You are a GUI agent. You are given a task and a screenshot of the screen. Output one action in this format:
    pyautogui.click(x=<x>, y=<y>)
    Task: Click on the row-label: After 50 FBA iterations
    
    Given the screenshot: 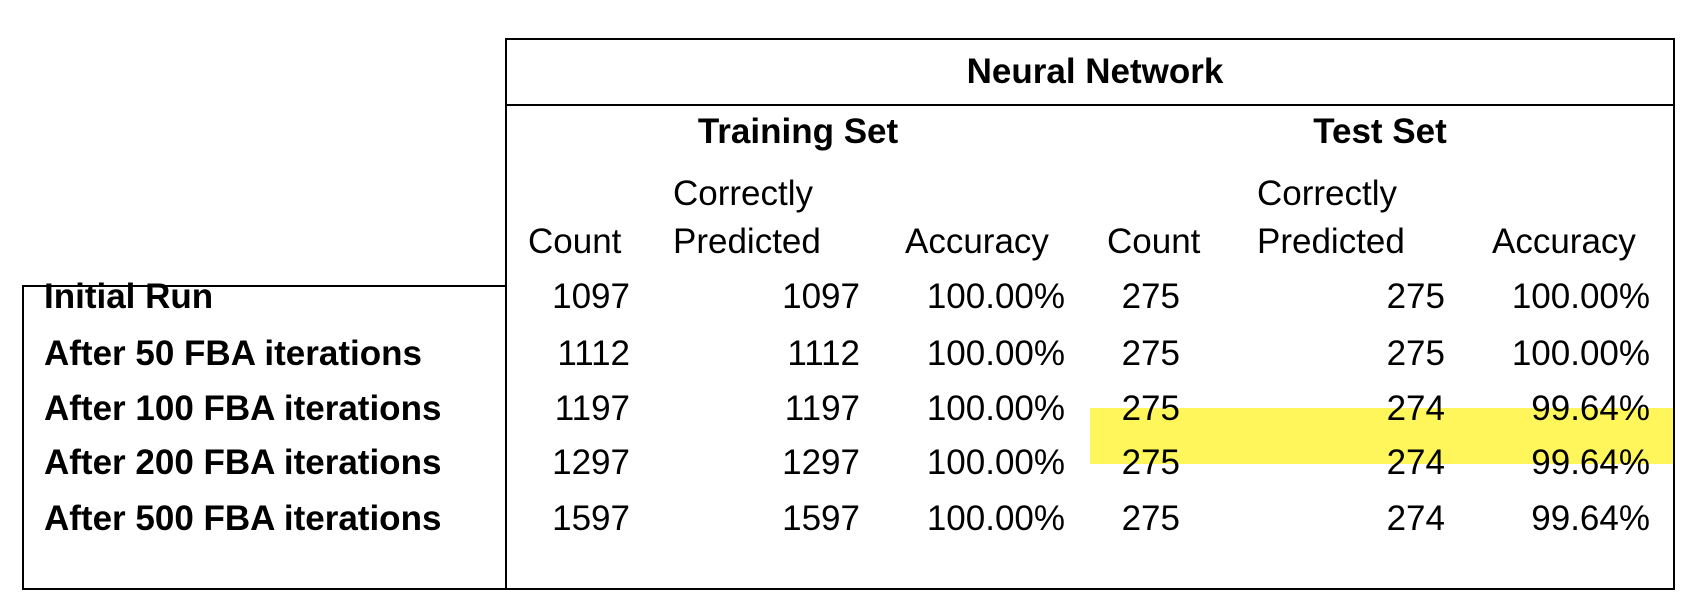 What is the action you would take?
    pyautogui.click(x=233, y=353)
    